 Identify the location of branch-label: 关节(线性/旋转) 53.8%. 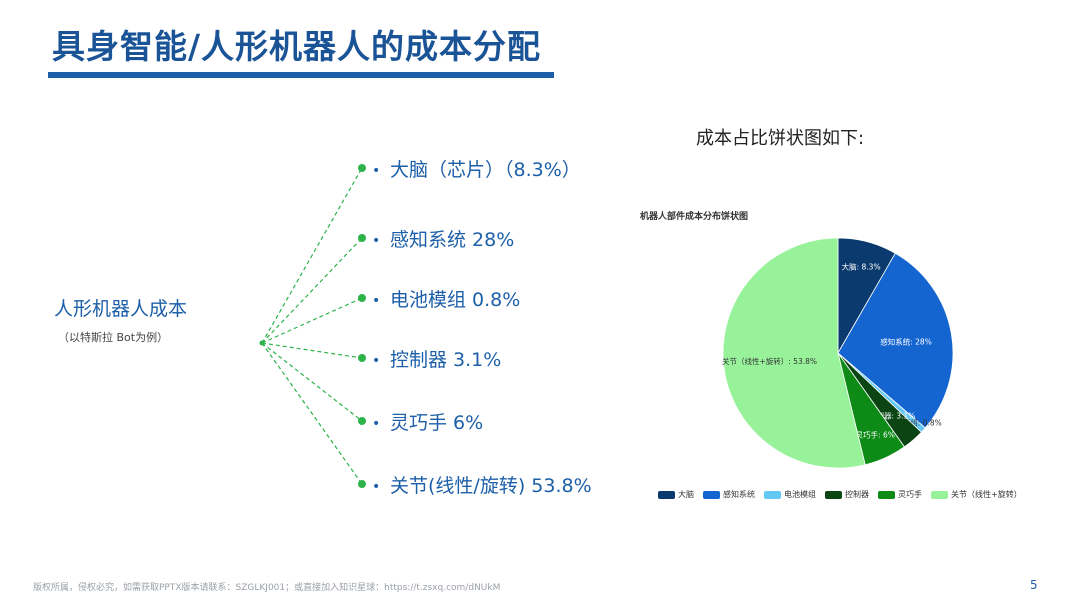
(491, 486).